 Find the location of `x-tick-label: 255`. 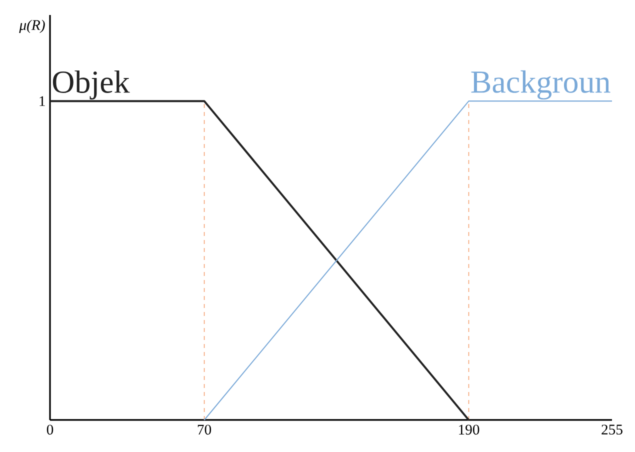

x-tick-label: 255 is located at coordinates (612, 429).